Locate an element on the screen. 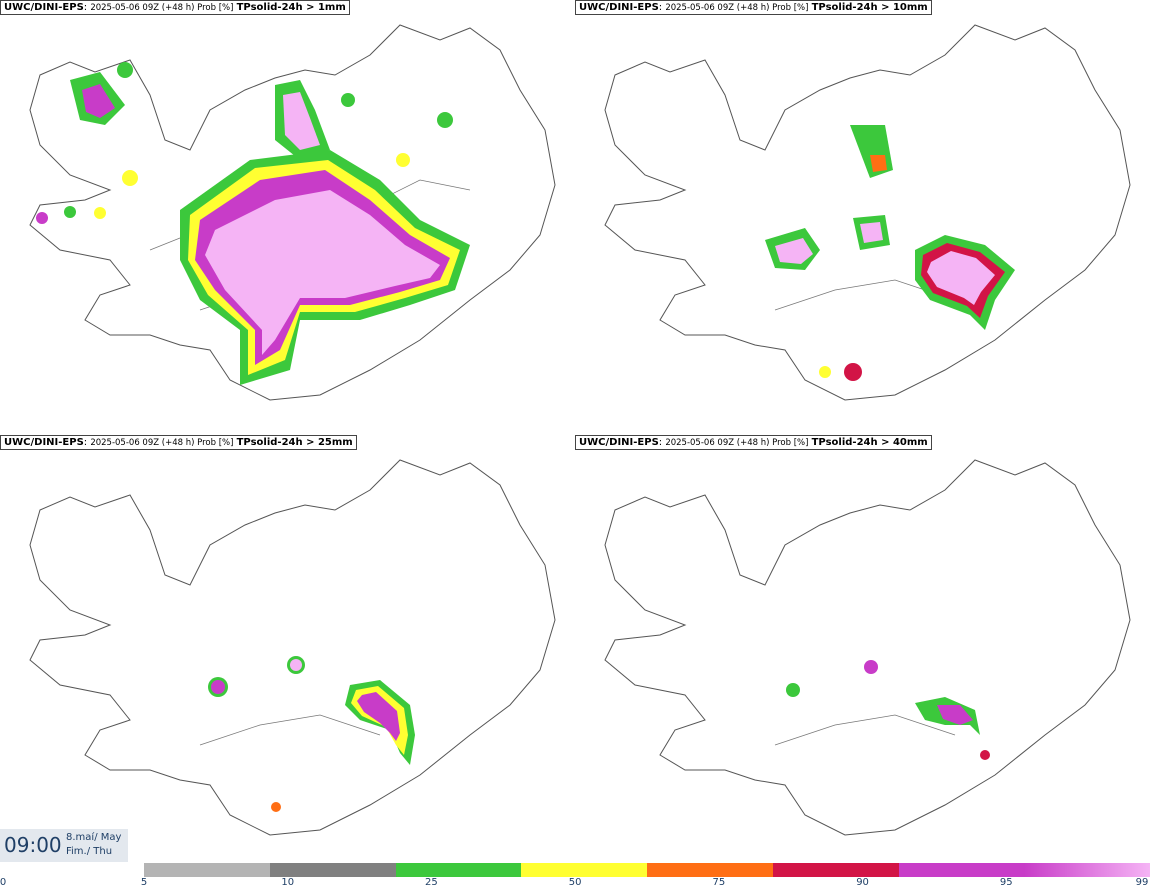  colorbar-tick: 50 is located at coordinates (575, 882).